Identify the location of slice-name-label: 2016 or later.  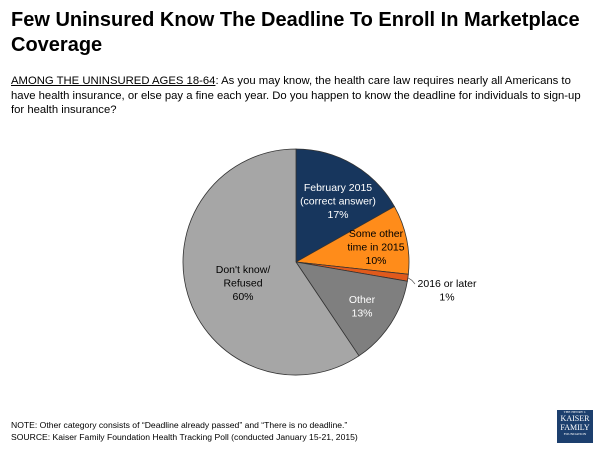
(447, 284).